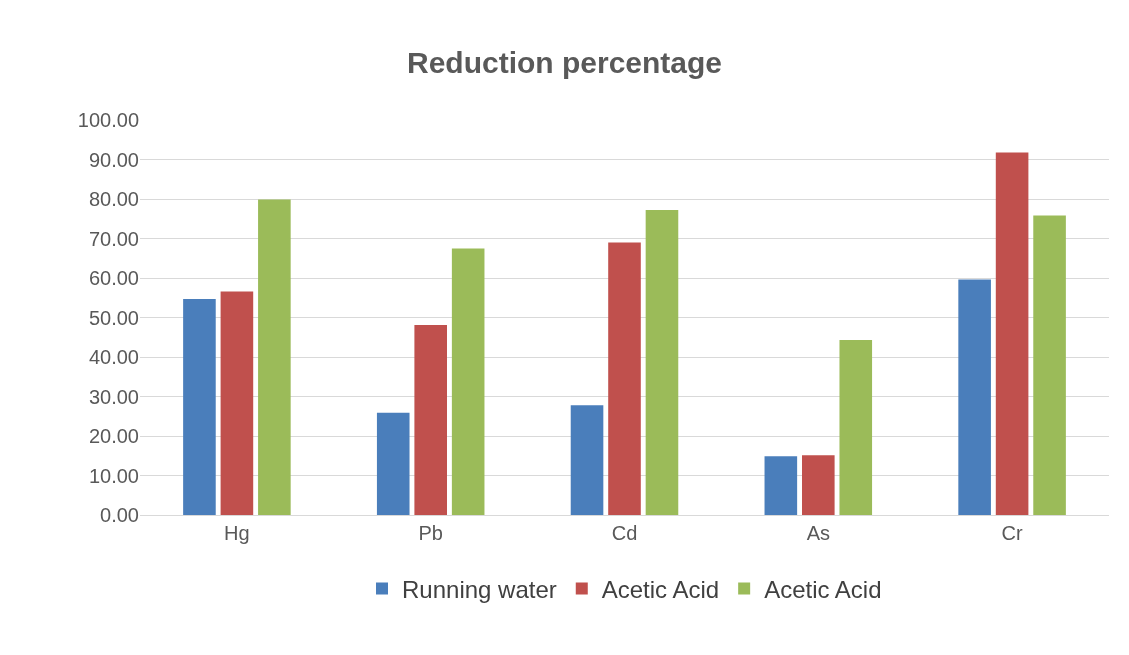  I want to click on y-tick-label: 10.00, so click(113, 475).